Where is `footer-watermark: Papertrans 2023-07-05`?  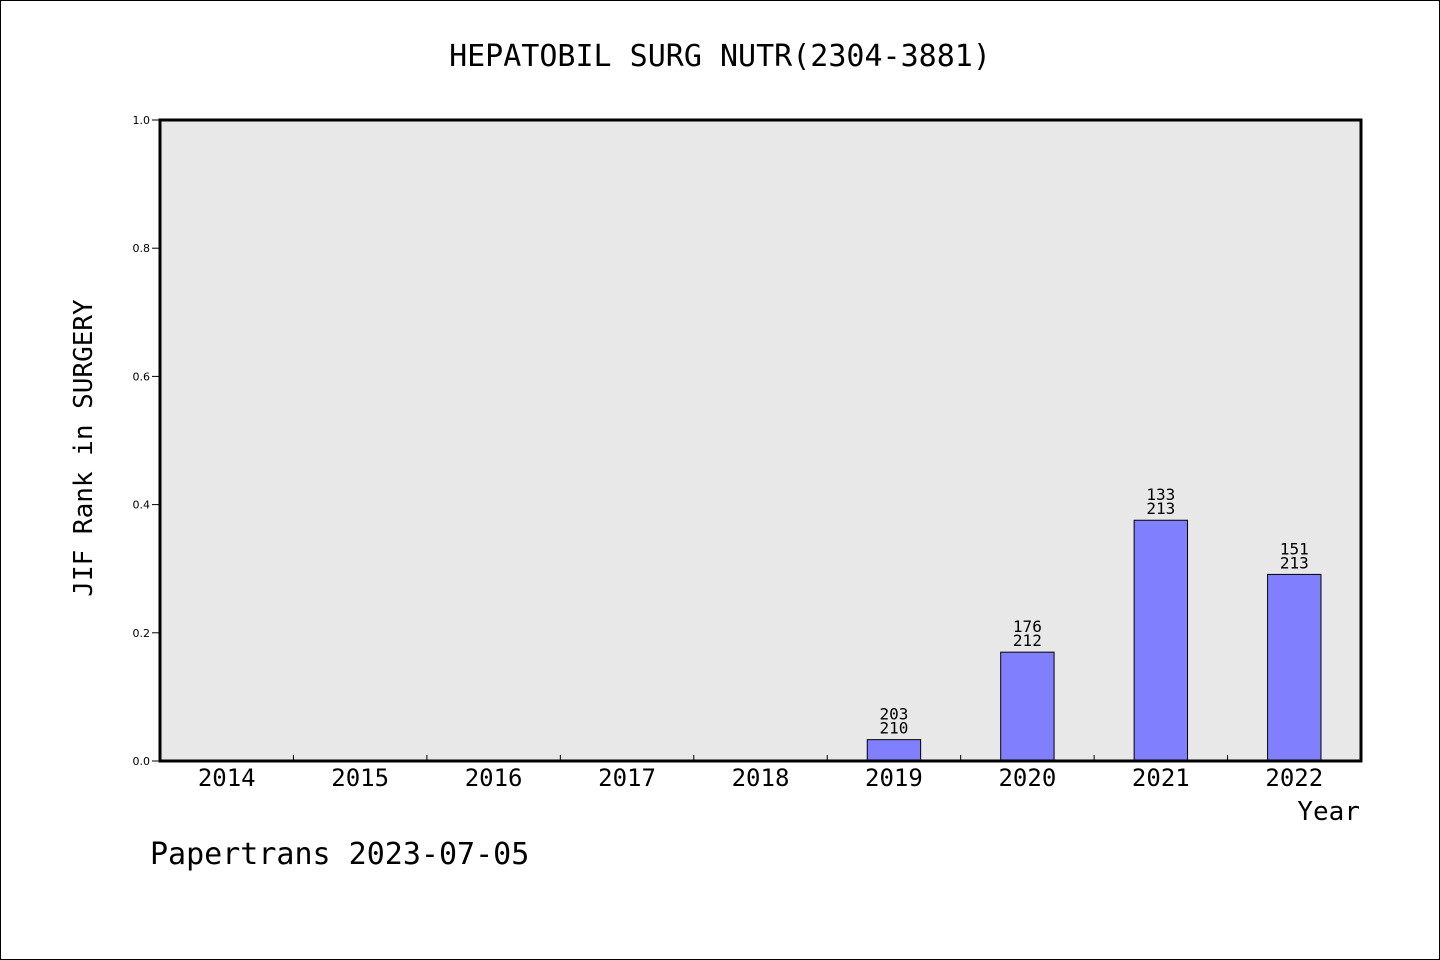
footer-watermark: Papertrans 2023-07-05 is located at coordinates (339, 854).